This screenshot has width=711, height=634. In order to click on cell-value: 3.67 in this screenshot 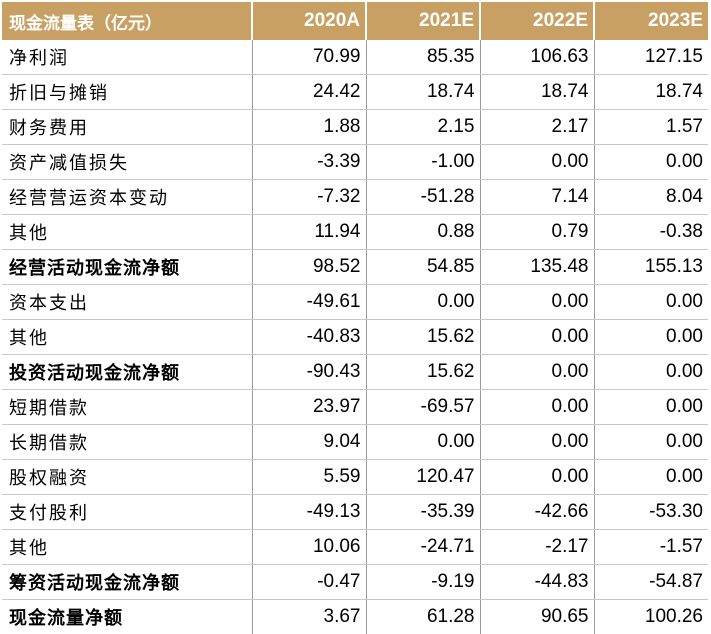, I will do `click(309, 617)`.